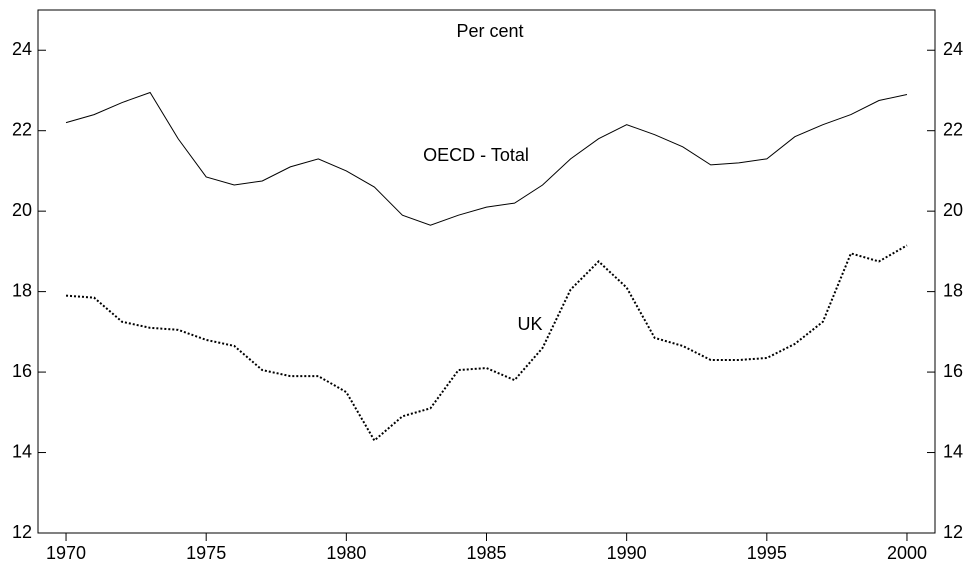  Describe the element at coordinates (206, 553) in the screenshot. I see `x-tick-label: 1975` at that location.